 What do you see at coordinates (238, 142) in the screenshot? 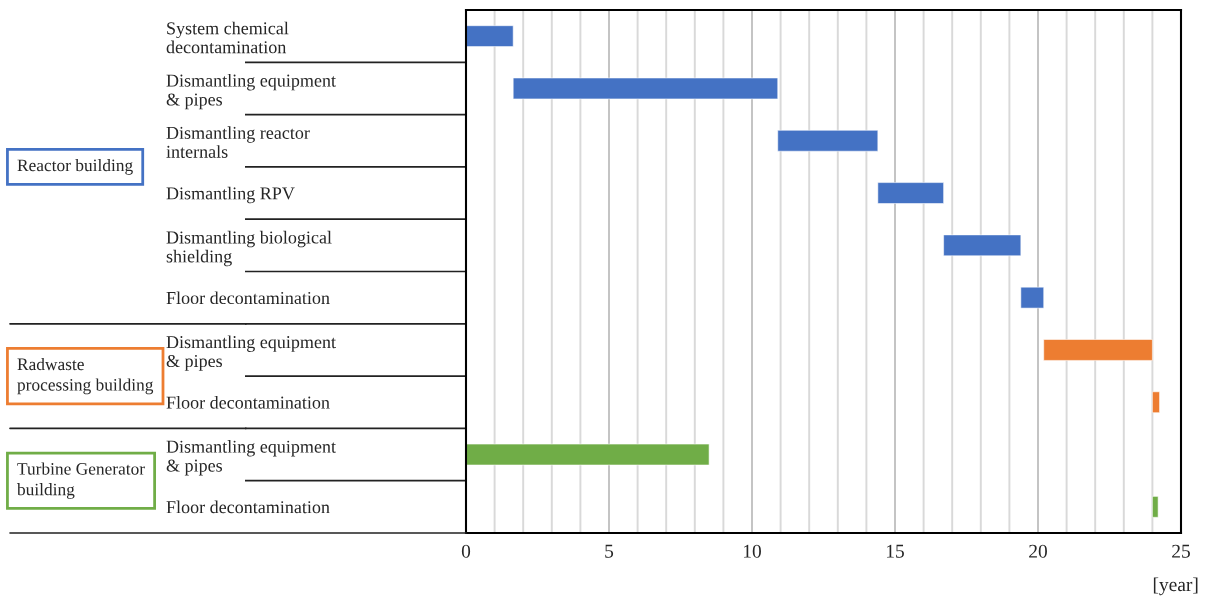
I see `y-tick-label: Dismantling reactor internals` at bounding box center [238, 142].